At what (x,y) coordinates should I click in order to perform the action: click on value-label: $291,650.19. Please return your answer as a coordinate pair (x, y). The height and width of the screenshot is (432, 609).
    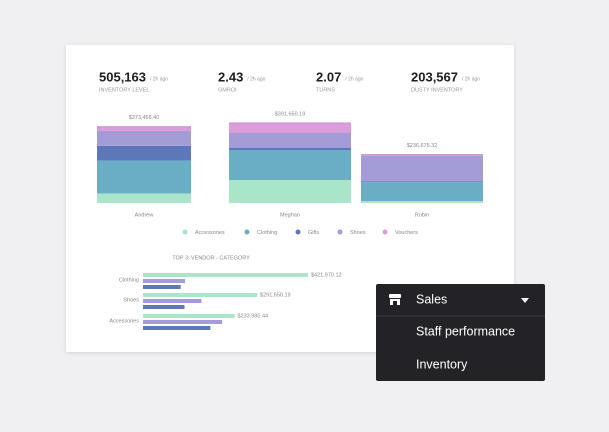
    Looking at the image, I should click on (275, 295).